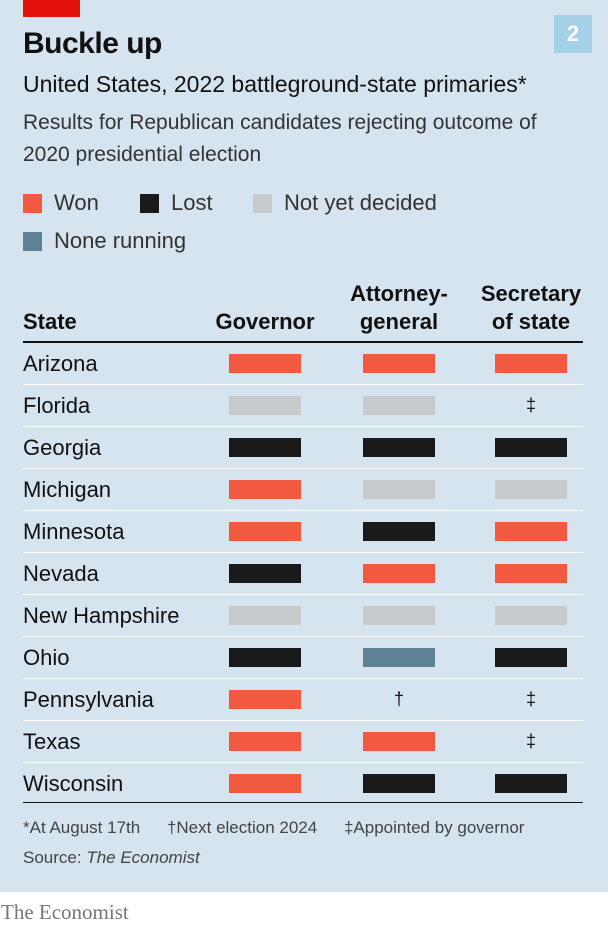  I want to click on cell-wisconsin-attorney-general, so click(399, 783).